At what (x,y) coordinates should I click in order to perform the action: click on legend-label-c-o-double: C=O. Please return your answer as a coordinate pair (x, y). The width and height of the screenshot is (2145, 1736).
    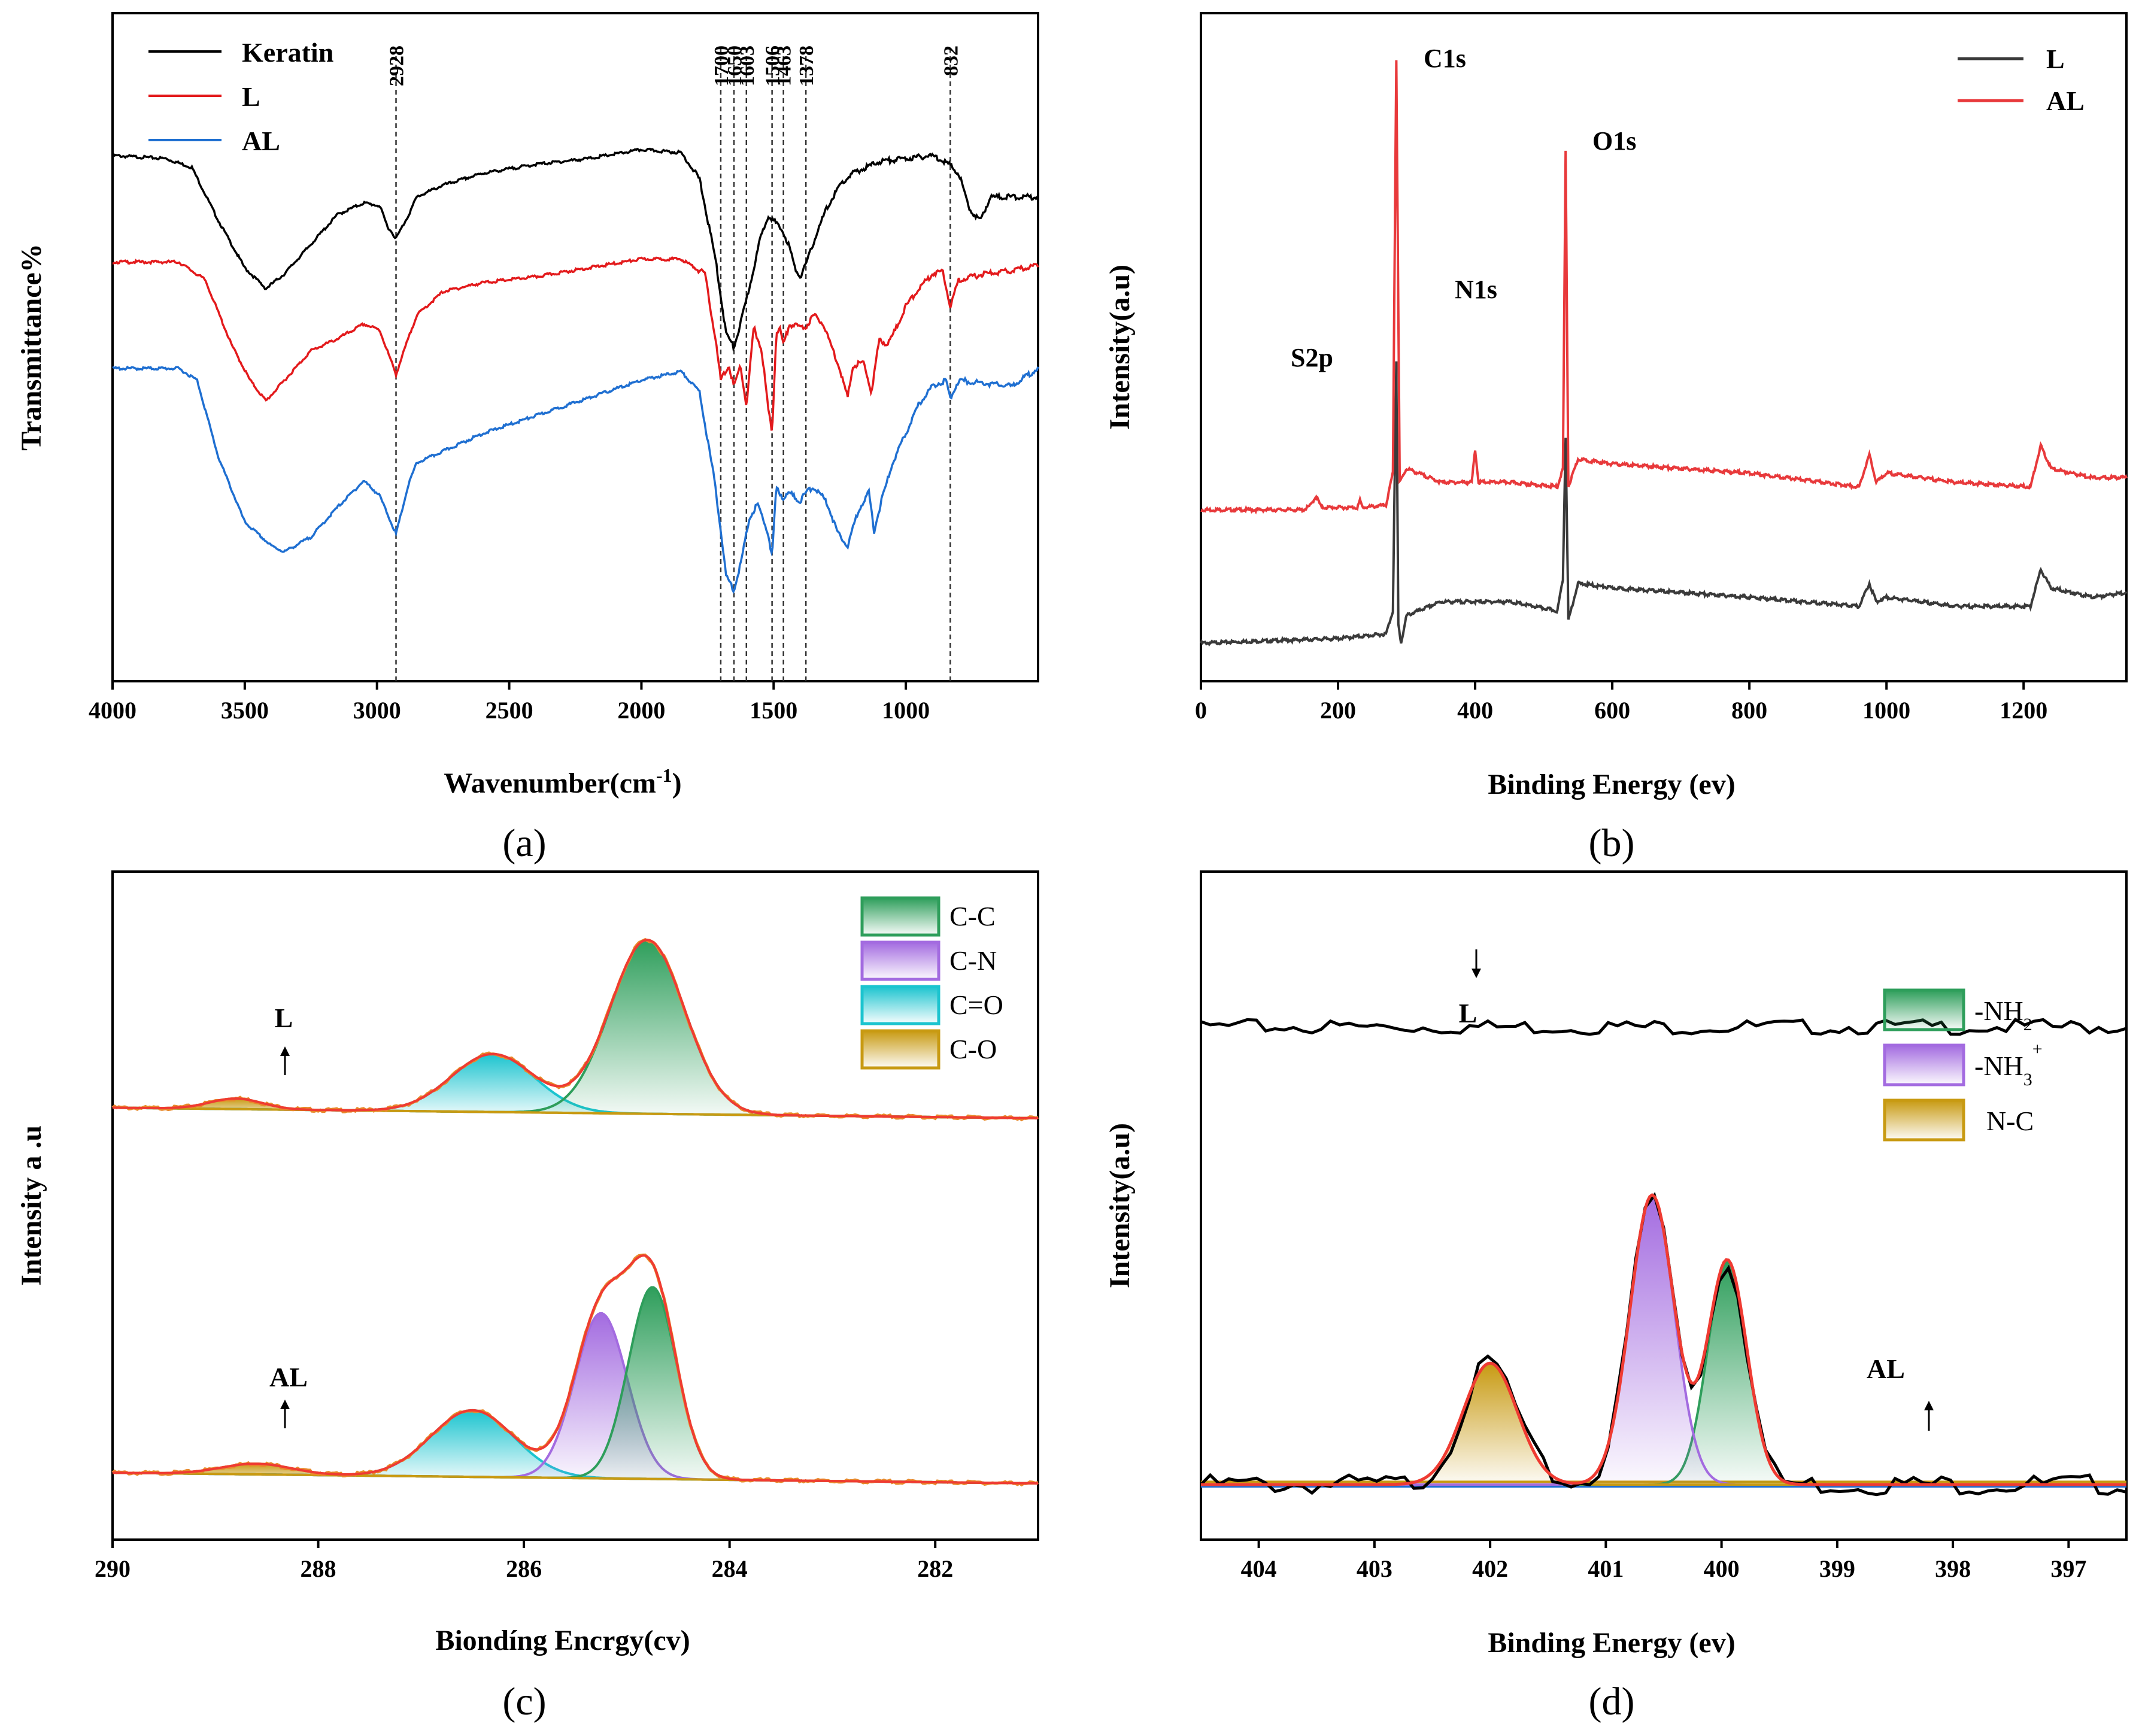
    Looking at the image, I should click on (976, 1005).